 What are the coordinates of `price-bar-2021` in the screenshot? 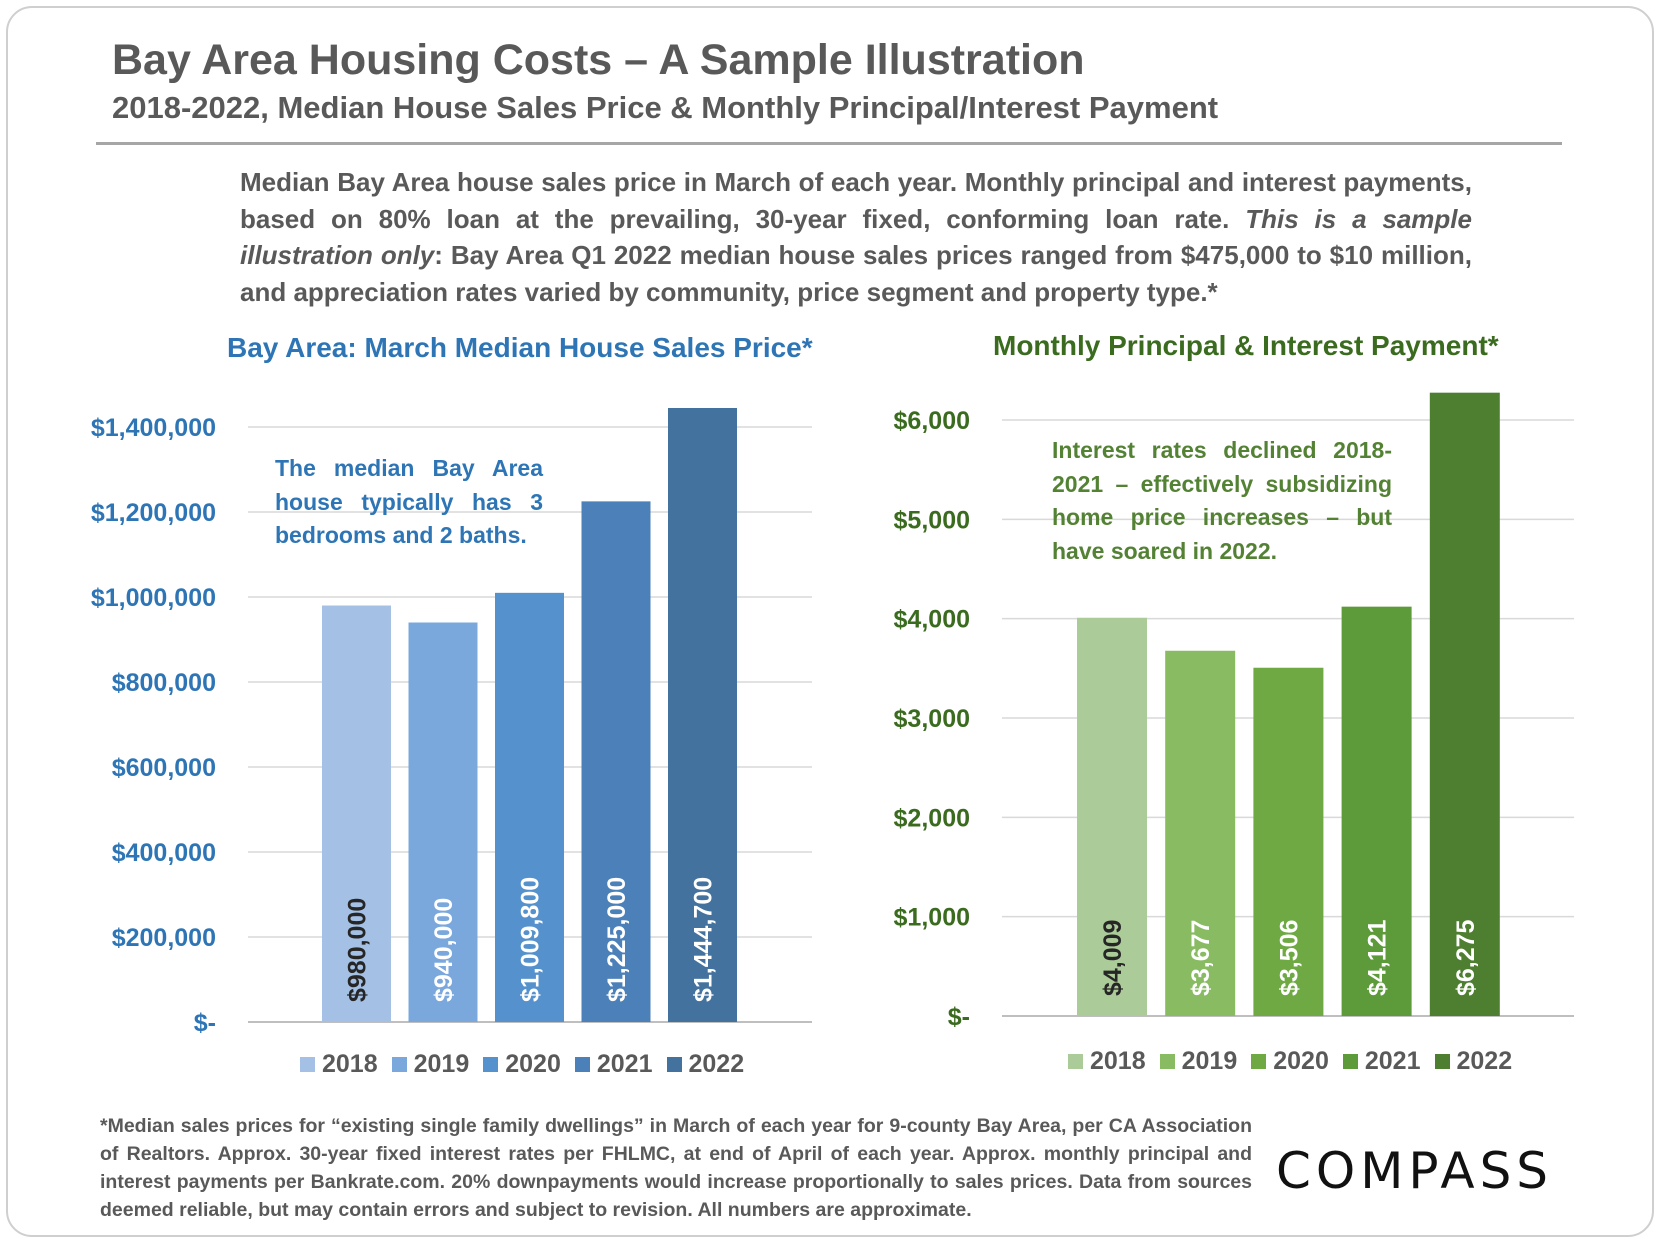 It's located at (616, 761).